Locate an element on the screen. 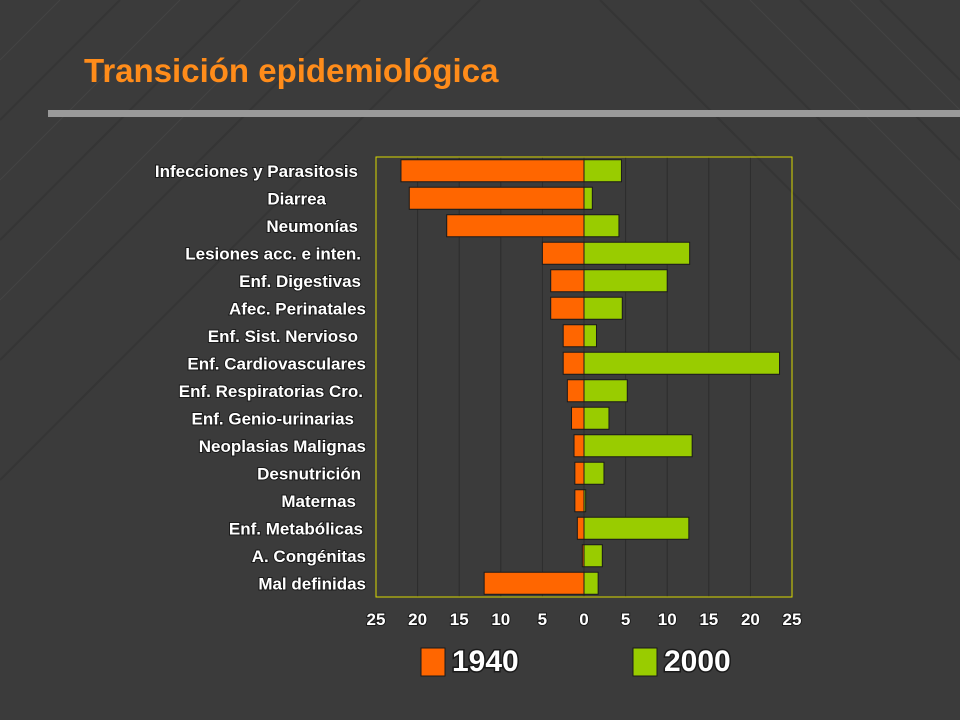 The width and height of the screenshot is (960, 720). legend-swatch-1940 is located at coordinates (433, 662).